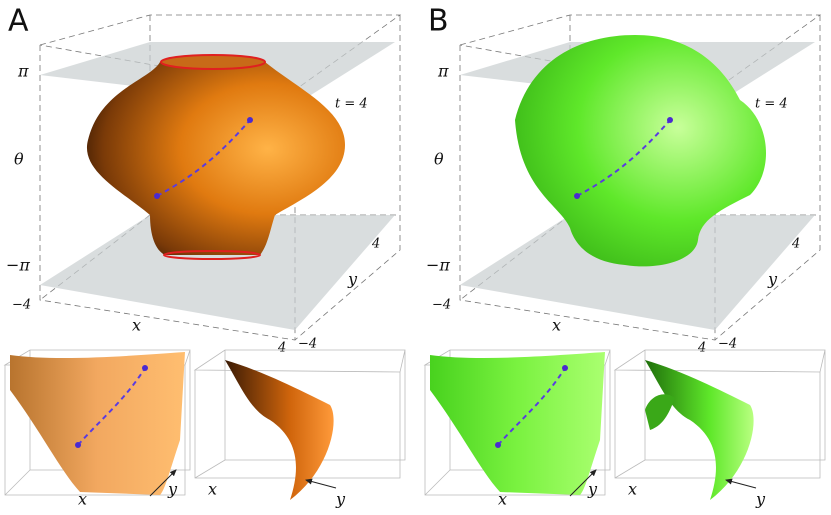 This screenshot has height=515, width=831. What do you see at coordinates (18, 21) in the screenshot?
I see `panel-label: A` at bounding box center [18, 21].